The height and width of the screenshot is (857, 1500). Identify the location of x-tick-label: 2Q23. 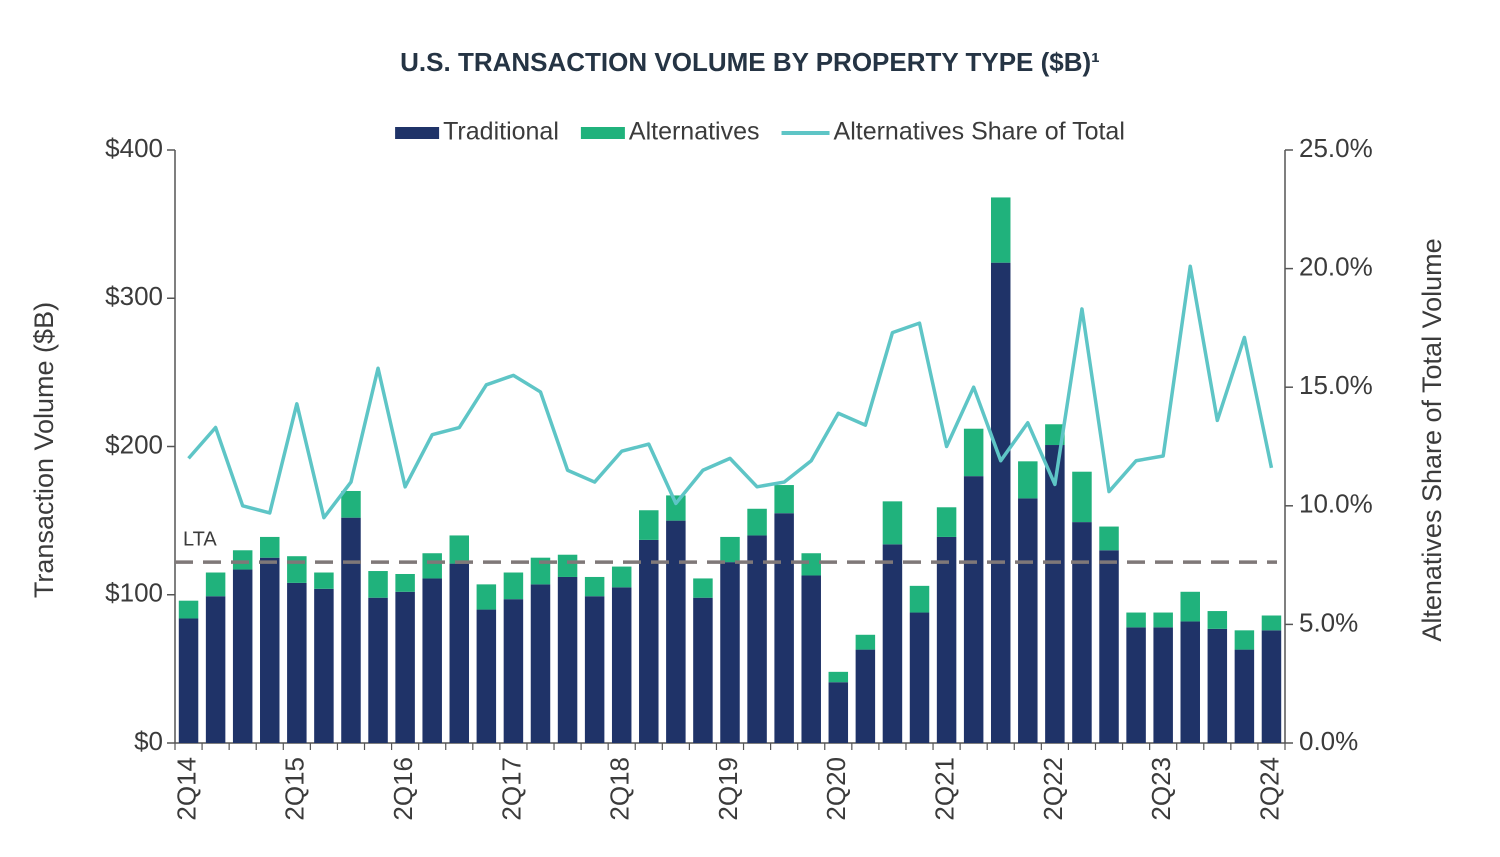
(1161, 789).